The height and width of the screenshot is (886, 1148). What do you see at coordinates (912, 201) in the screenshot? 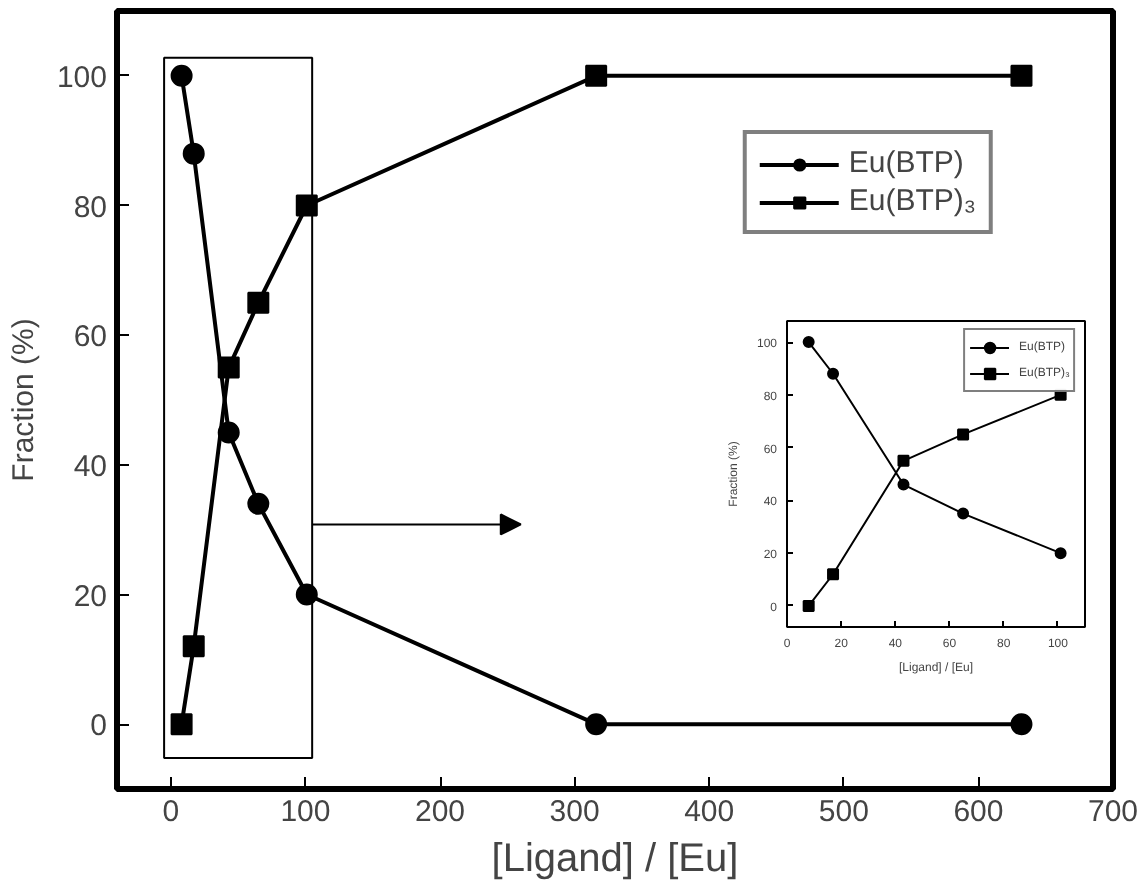
I see `legend-label: Eu(BTP)₃` at bounding box center [912, 201].